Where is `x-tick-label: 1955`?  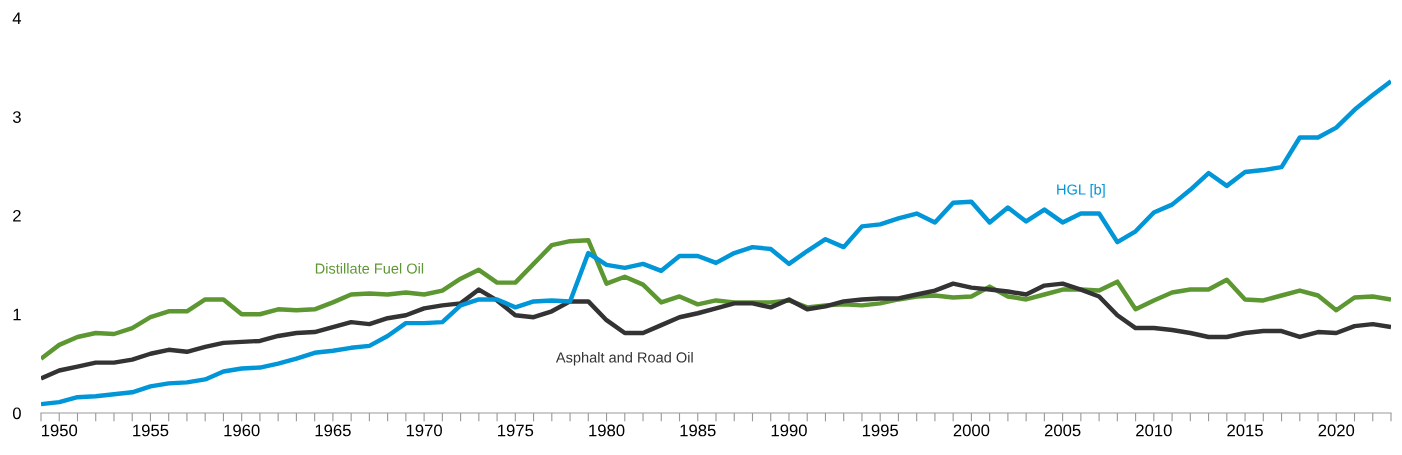
x-tick-label: 1955 is located at coordinates (151, 430).